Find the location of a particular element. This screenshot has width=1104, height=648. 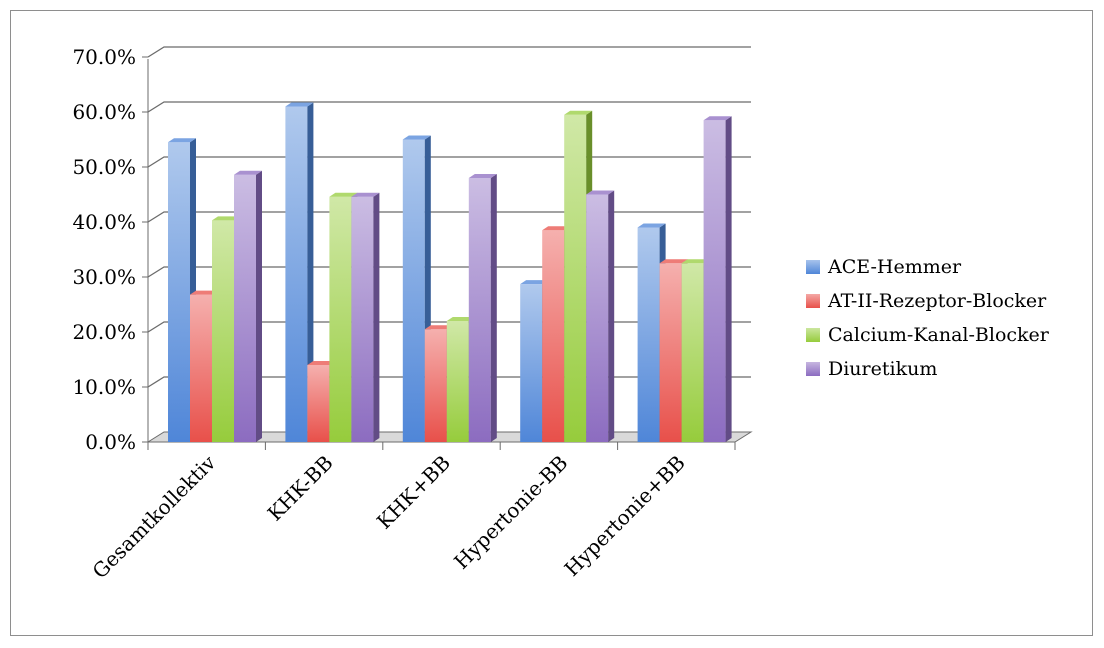

y-tick-label: 20.0% is located at coordinates (104, 332).